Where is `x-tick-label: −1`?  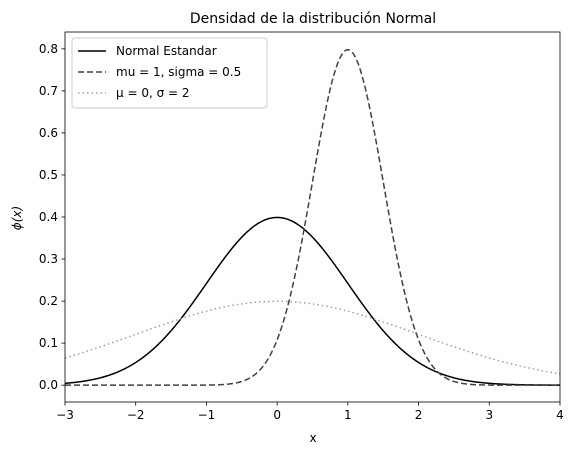 x-tick-label: −1 is located at coordinates (207, 415).